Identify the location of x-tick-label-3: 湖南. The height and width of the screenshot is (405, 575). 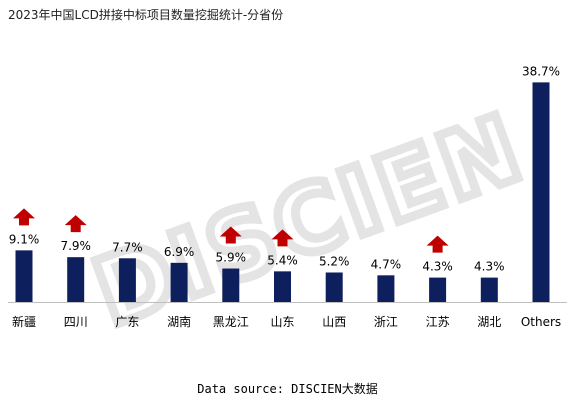
(179, 321).